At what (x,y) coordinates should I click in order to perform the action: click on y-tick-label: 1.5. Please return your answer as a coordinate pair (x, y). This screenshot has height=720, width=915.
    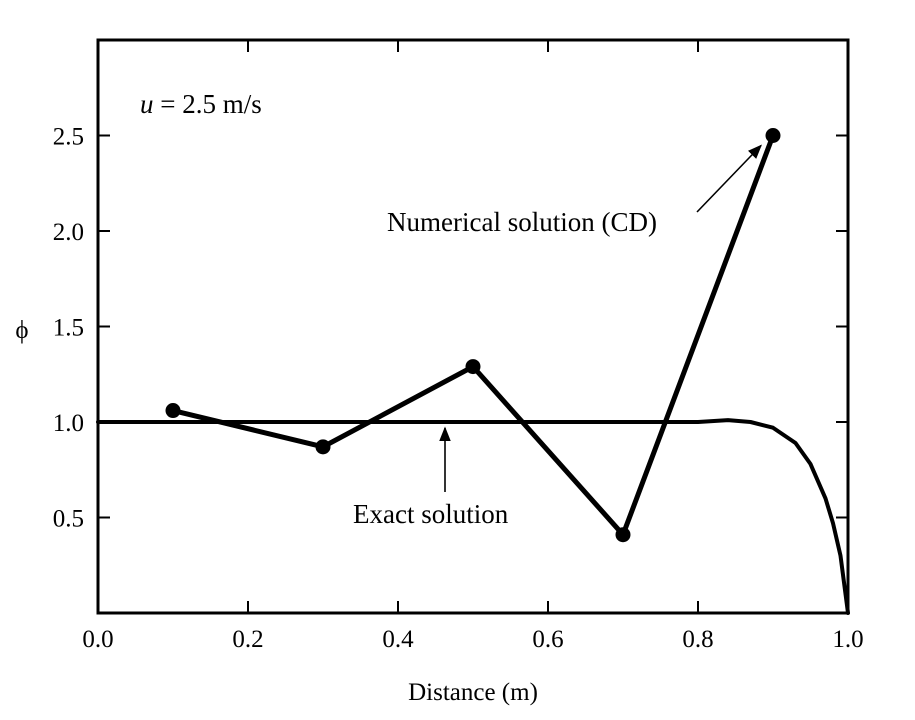
    Looking at the image, I should click on (68, 328).